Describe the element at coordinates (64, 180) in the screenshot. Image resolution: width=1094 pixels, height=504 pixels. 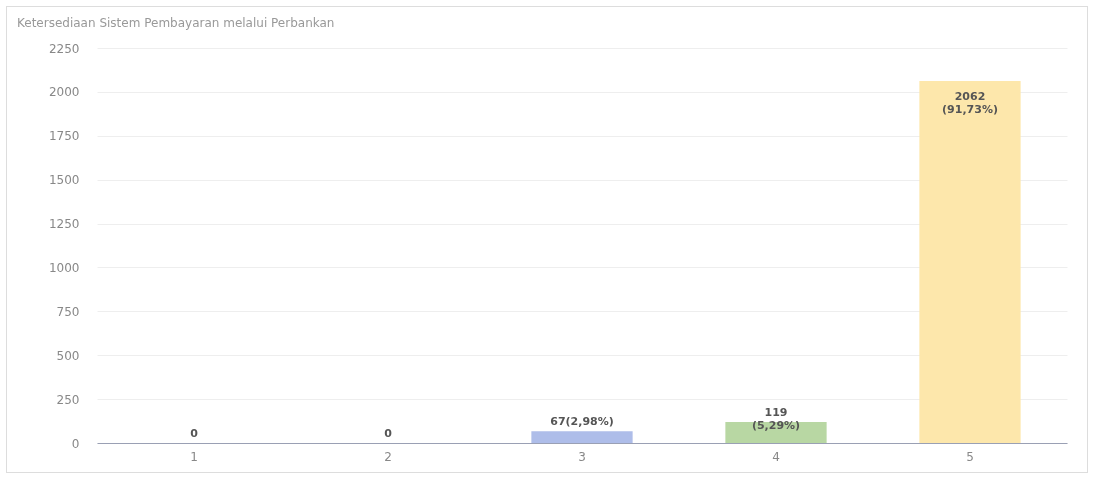
I see `y-tick-label: 1500` at that location.